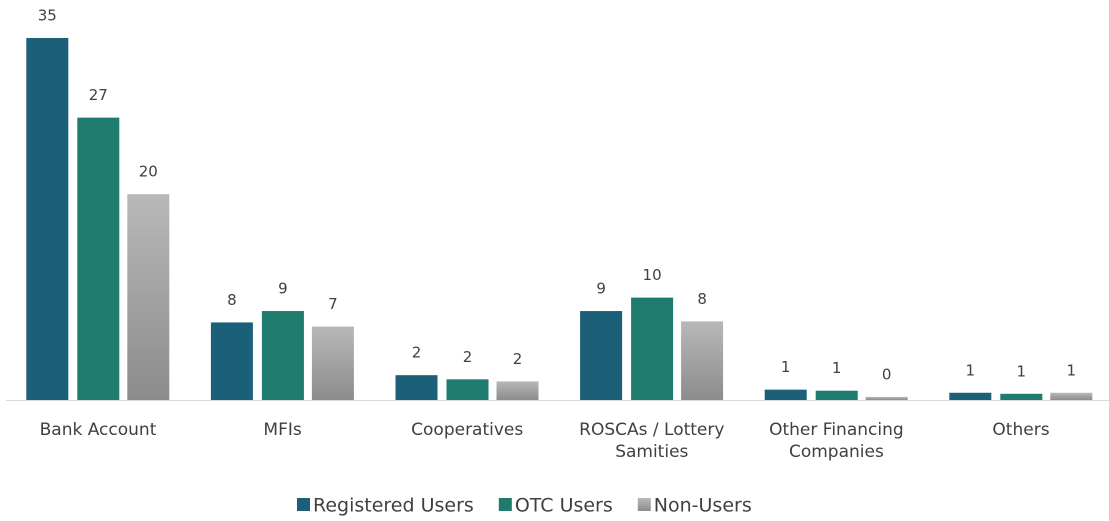 The image size is (1109, 521). I want to click on x-tick-label: ROSCAs / Lottery Samities, so click(652, 441).